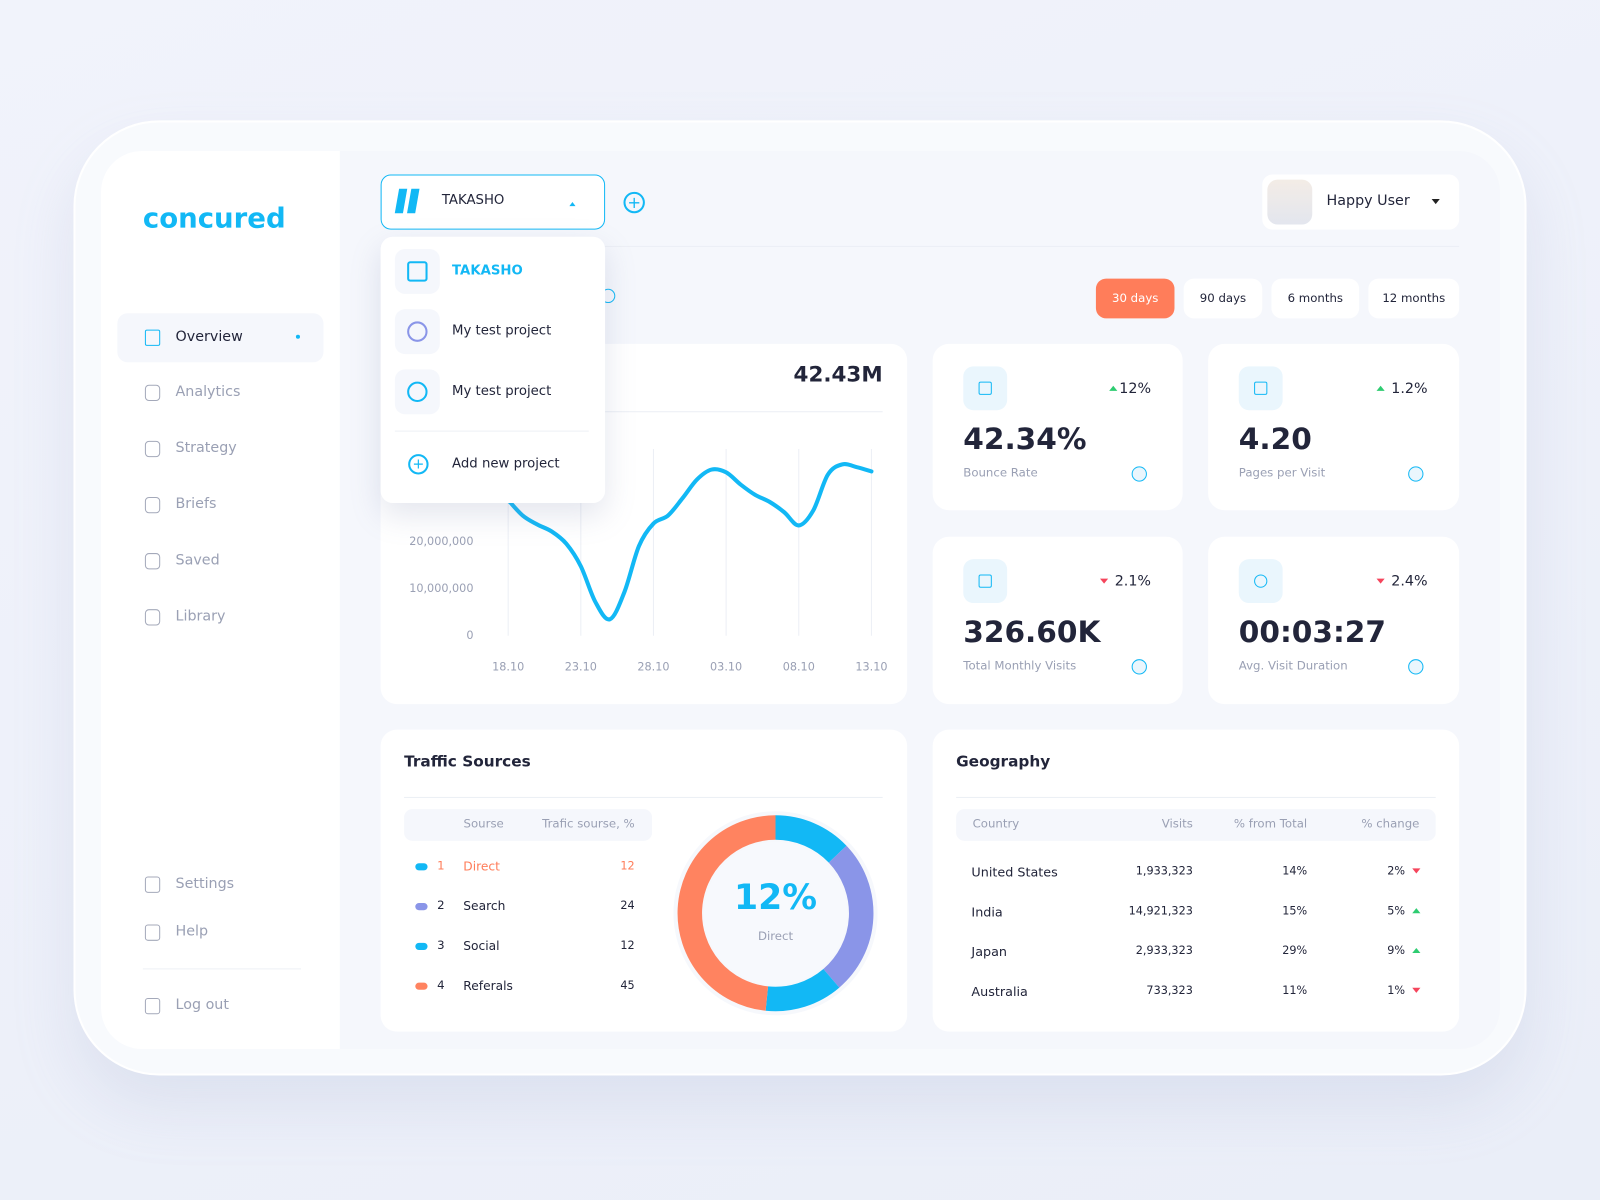 The image size is (1600, 1200). I want to click on period-button: 90 days, so click(1223, 298).